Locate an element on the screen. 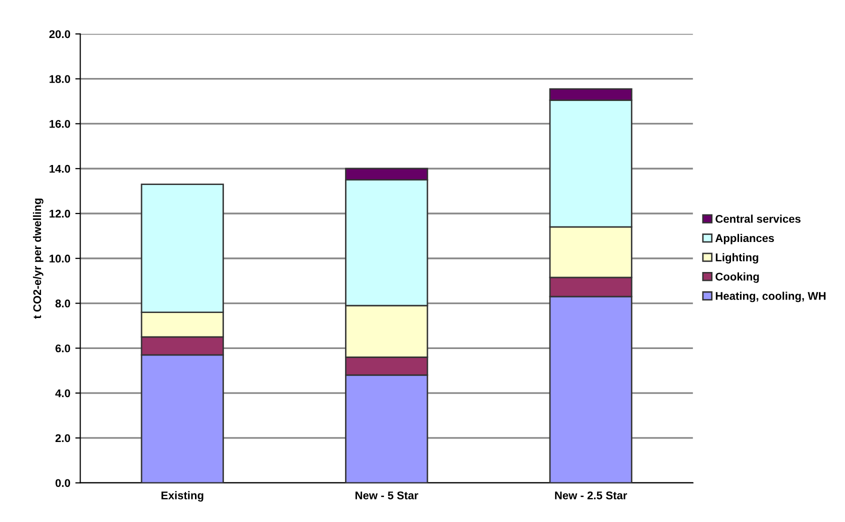 The height and width of the screenshot is (522, 845). y-tick-label: 20.0 is located at coordinates (59, 34).